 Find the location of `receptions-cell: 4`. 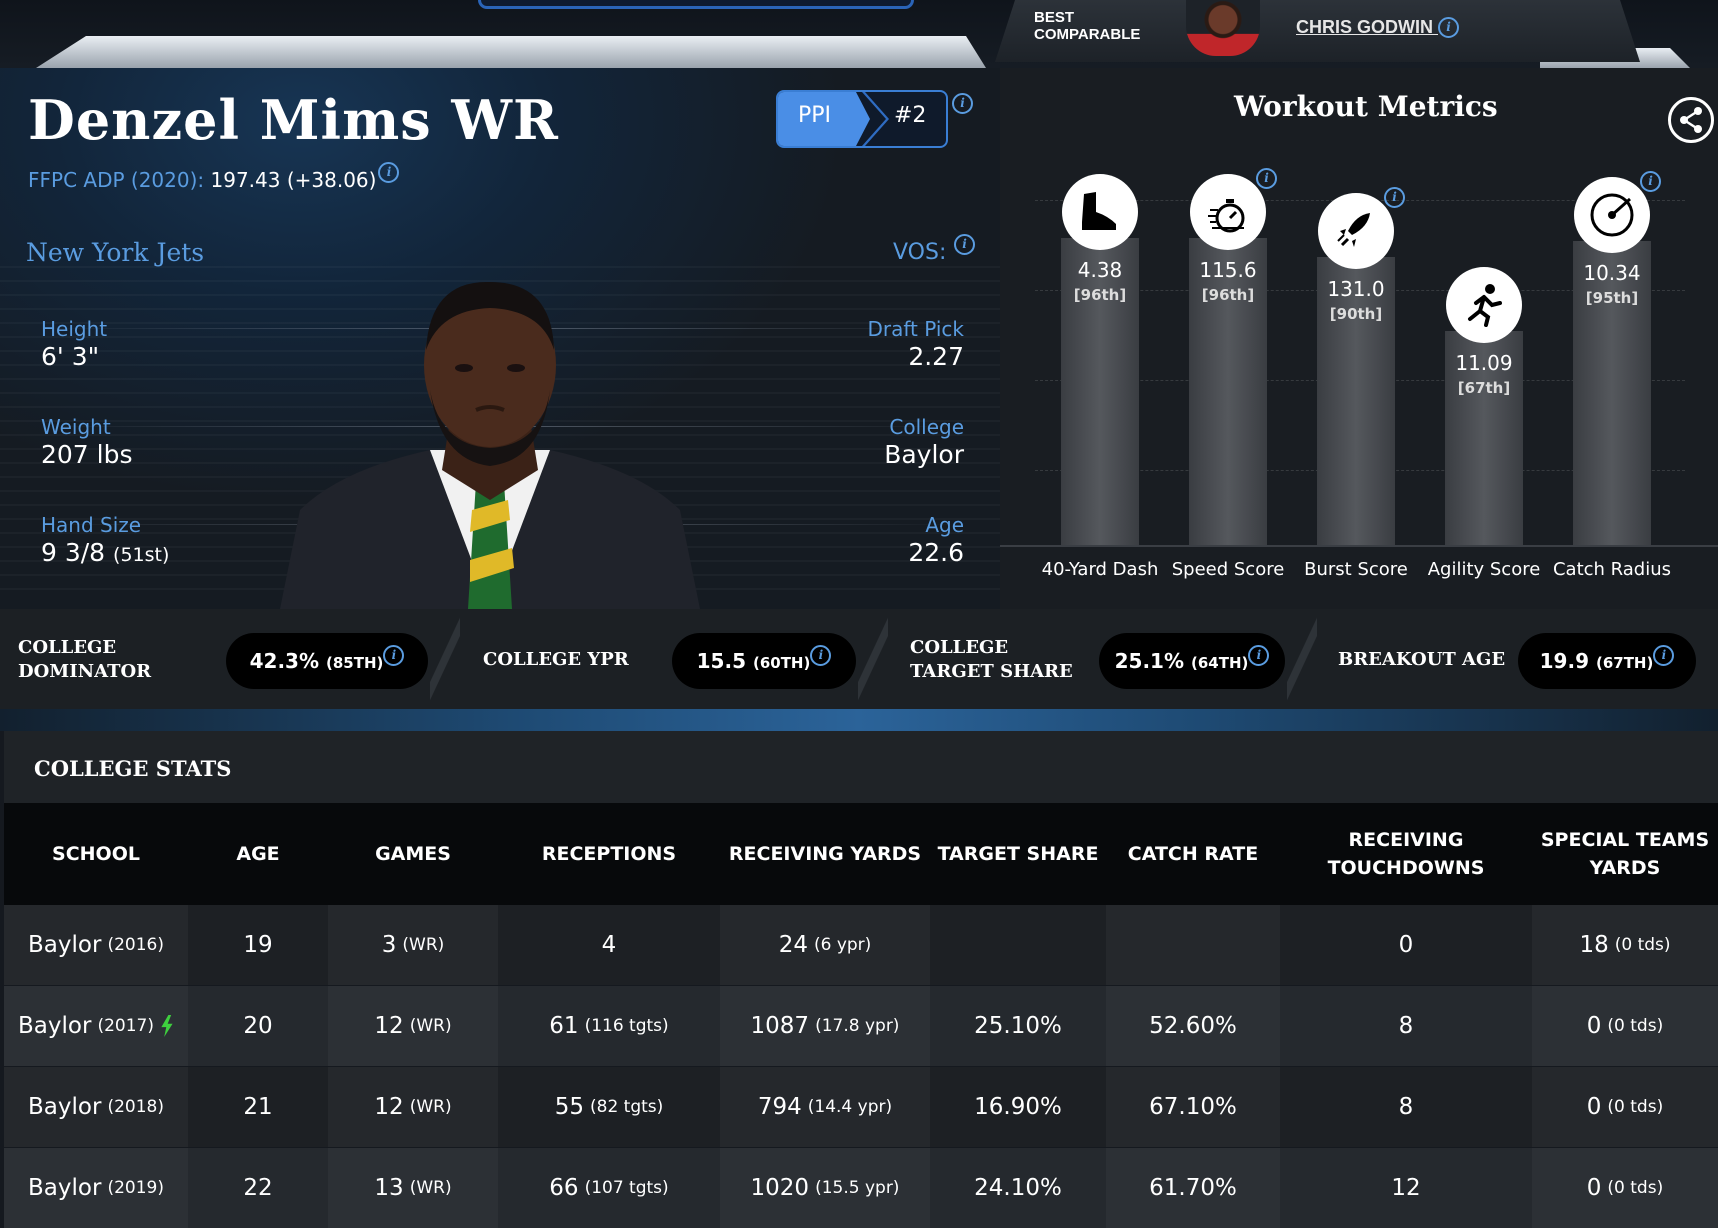

receptions-cell: 4 is located at coordinates (609, 945).